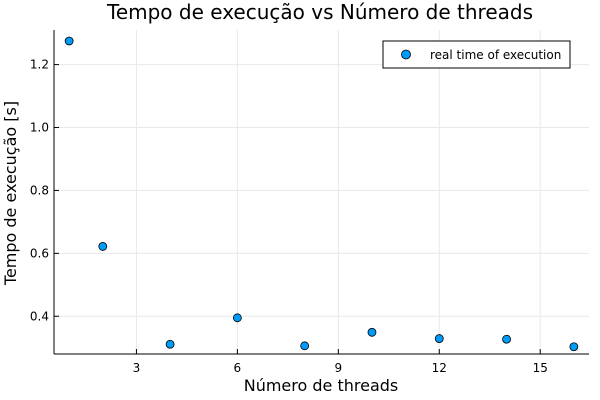 The image size is (600, 400). What do you see at coordinates (39, 253) in the screenshot?
I see `y-tick-label: 0.6` at bounding box center [39, 253].